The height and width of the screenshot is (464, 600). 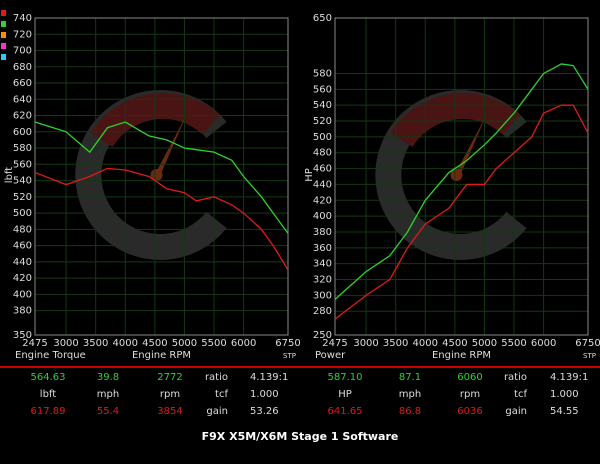 I want to click on y-tick-label: 740, so click(x=22, y=18).